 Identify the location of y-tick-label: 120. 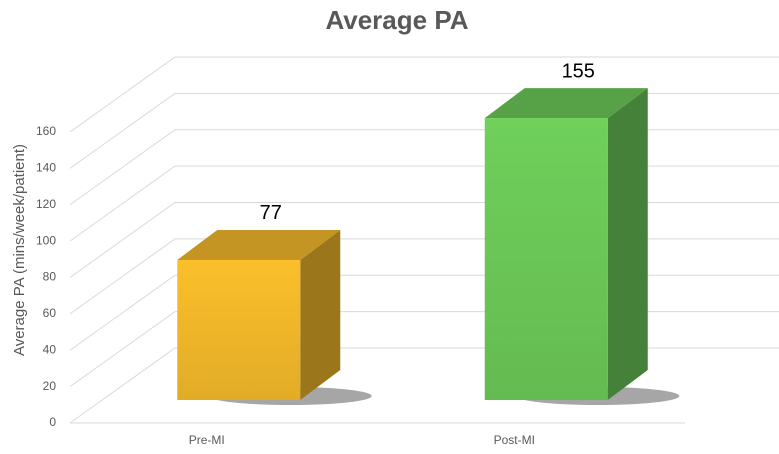
(46, 204).